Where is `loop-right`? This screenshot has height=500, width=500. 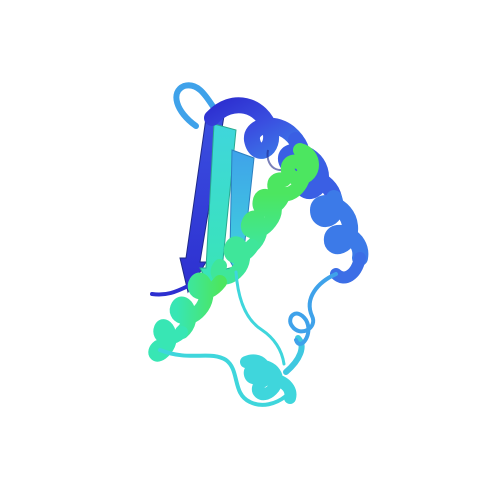
loop-right is located at coordinates (313, 309).